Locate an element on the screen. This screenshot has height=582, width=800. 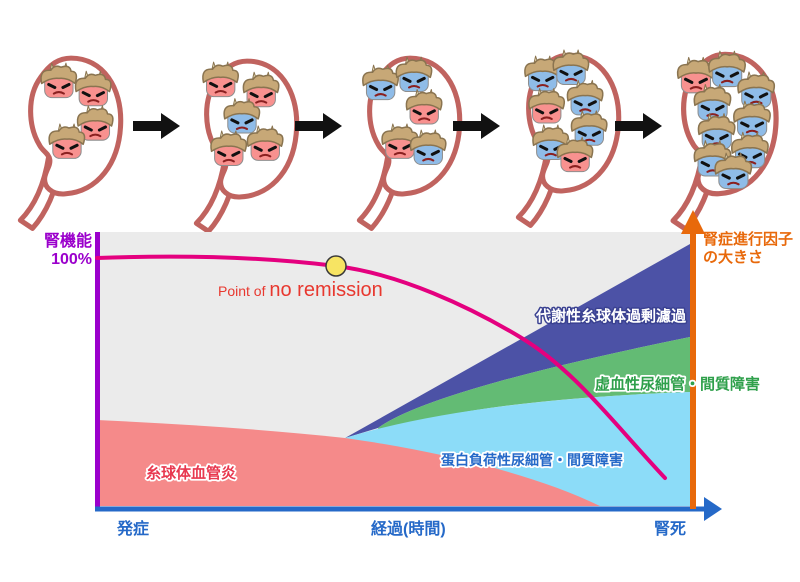
region-vasculitis-area is located at coordinates (348, 463).